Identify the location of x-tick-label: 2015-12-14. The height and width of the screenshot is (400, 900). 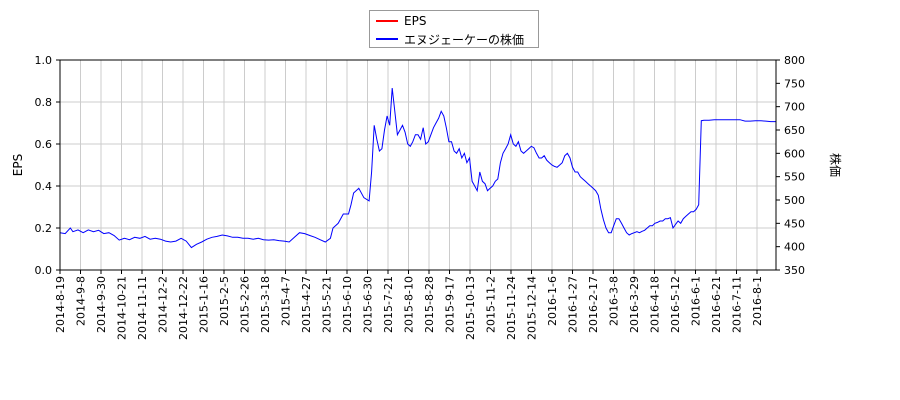
(532, 308).